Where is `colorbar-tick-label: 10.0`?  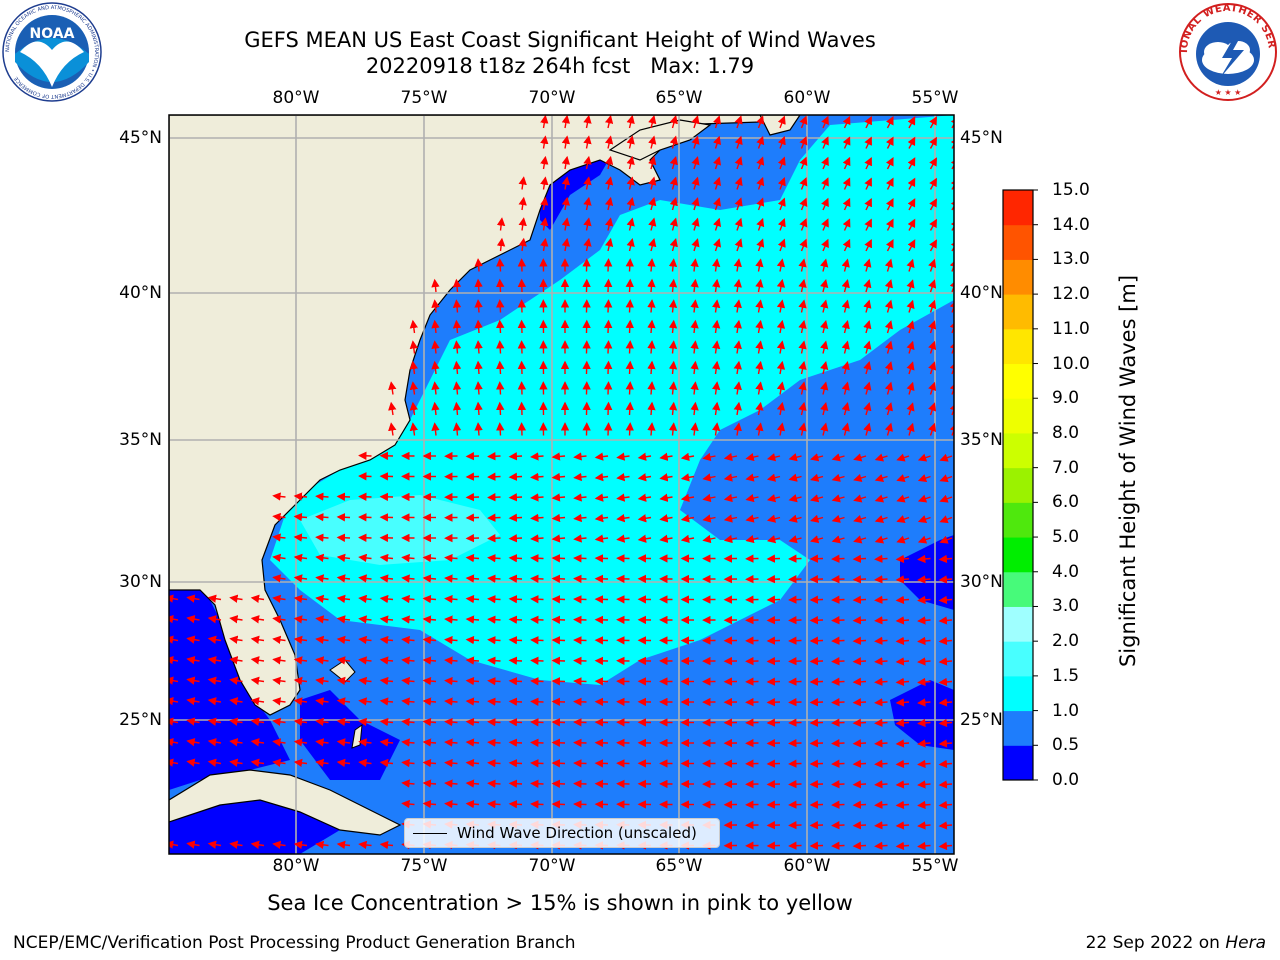 colorbar-tick-label: 10.0 is located at coordinates (1071, 363).